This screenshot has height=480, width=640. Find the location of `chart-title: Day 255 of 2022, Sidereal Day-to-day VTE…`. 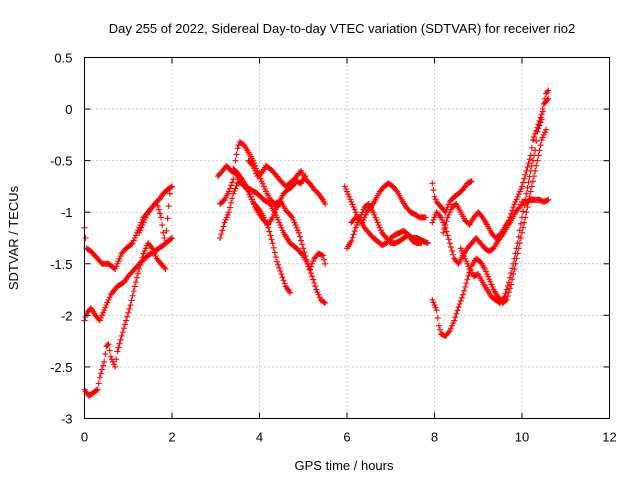

chart-title: Day 255 of 2022, Sidereal Day-to-day VTE… is located at coordinates (342, 28).